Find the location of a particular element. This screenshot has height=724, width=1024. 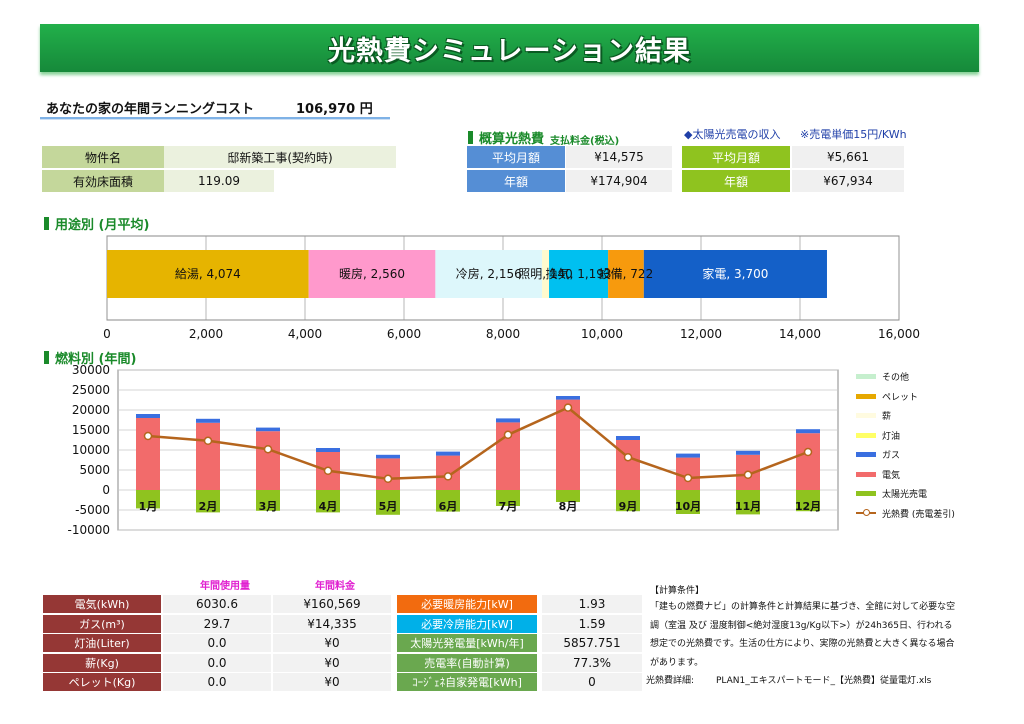

fuel-x-label: 7月 is located at coordinates (508, 506).